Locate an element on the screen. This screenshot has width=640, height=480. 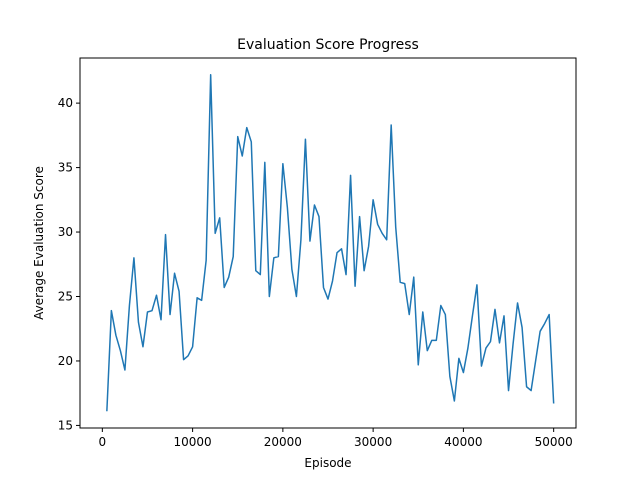
y-tick-label: 40 is located at coordinates (65, 103).